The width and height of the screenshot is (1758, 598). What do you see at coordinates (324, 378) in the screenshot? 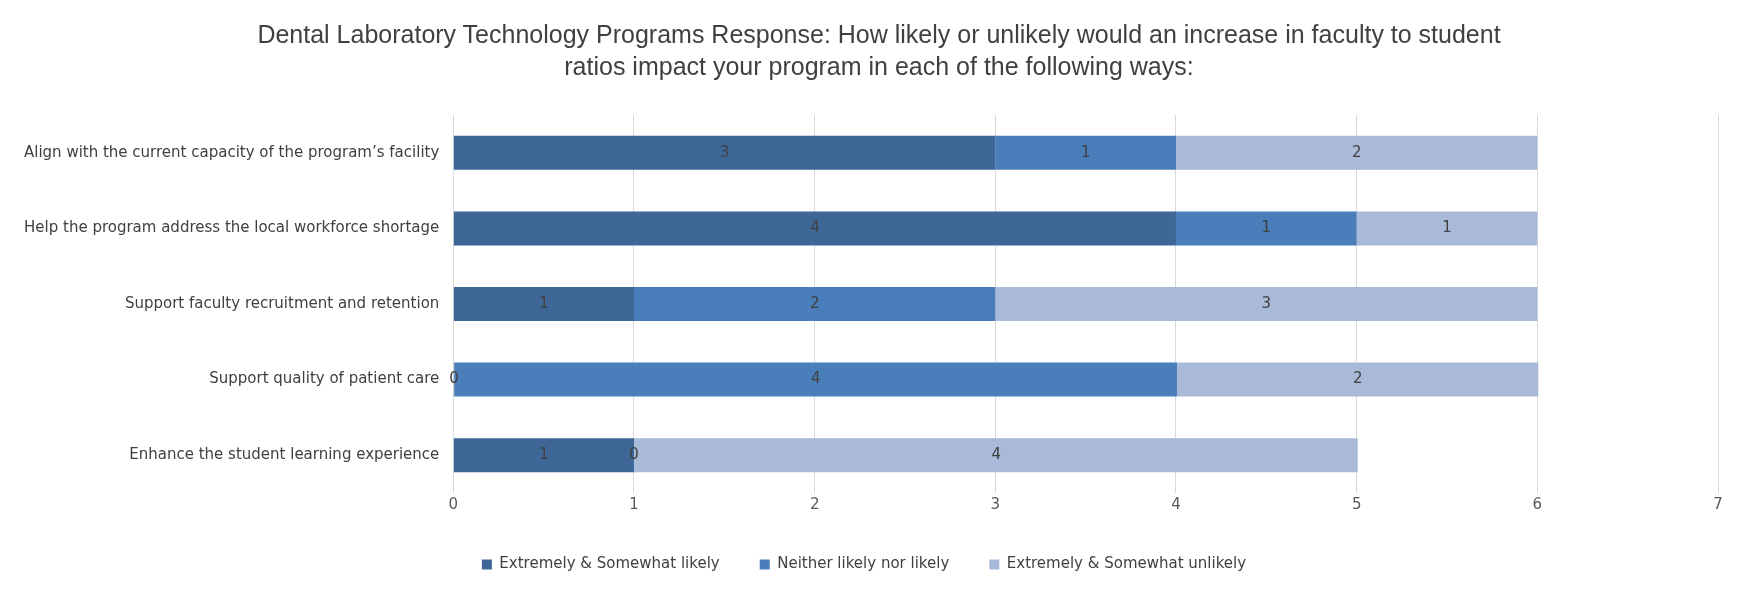
I see `y-tick-label: Support quality of patient care` at bounding box center [324, 378].